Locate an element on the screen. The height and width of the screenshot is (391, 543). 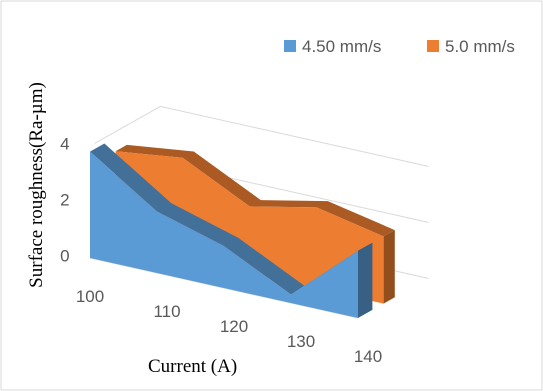
x-tick-100: 100 is located at coordinates (90, 296).